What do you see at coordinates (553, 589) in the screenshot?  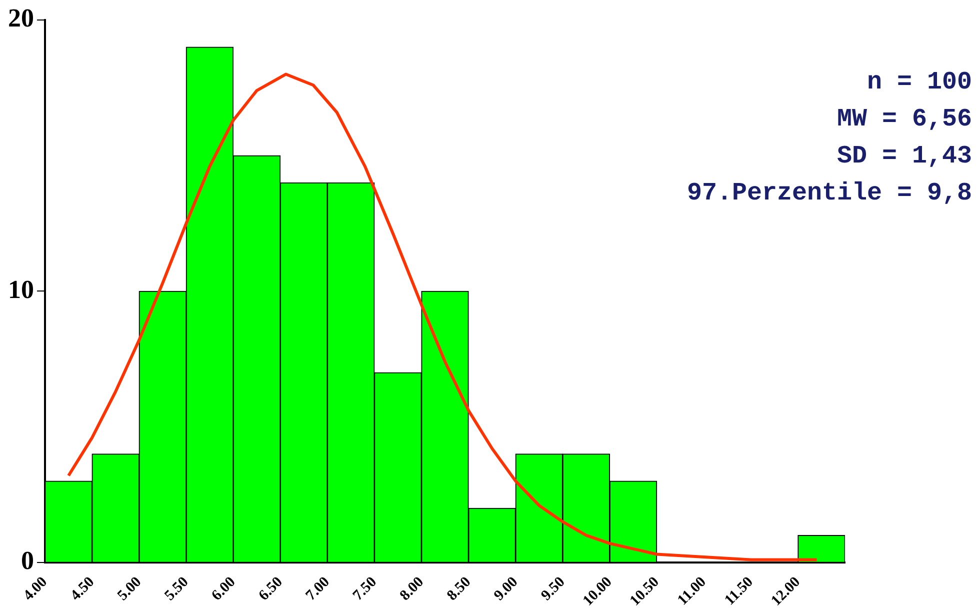 I see `x-tick-label: 9.50` at bounding box center [553, 589].